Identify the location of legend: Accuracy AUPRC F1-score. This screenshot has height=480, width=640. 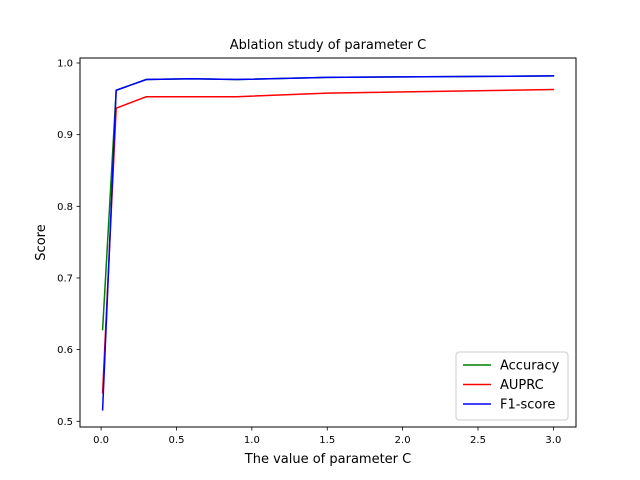
(512, 386).